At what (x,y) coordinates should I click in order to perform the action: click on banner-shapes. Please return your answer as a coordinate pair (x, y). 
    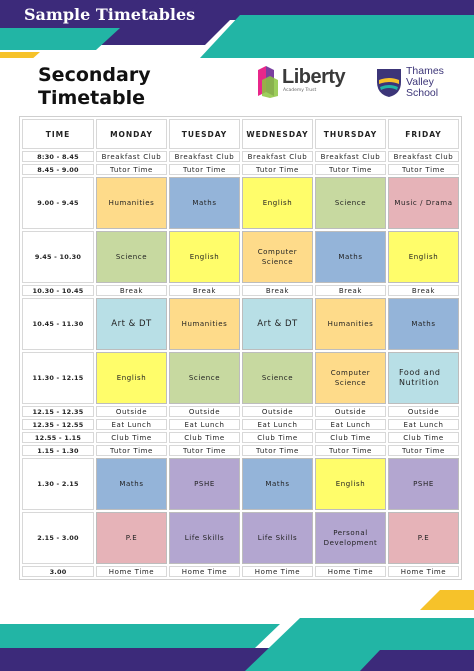
    Looking at the image, I should click on (237, 29).